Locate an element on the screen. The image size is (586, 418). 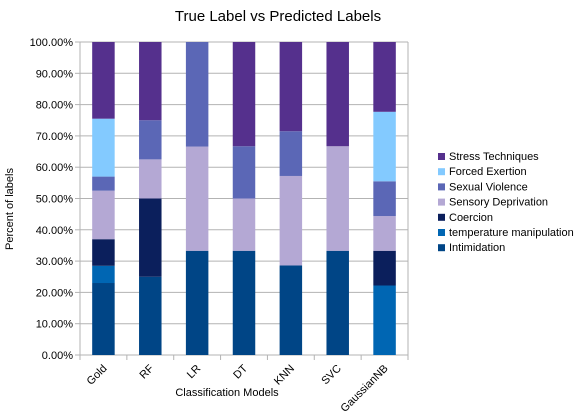
x-tick-label: Gold is located at coordinates (97, 375).